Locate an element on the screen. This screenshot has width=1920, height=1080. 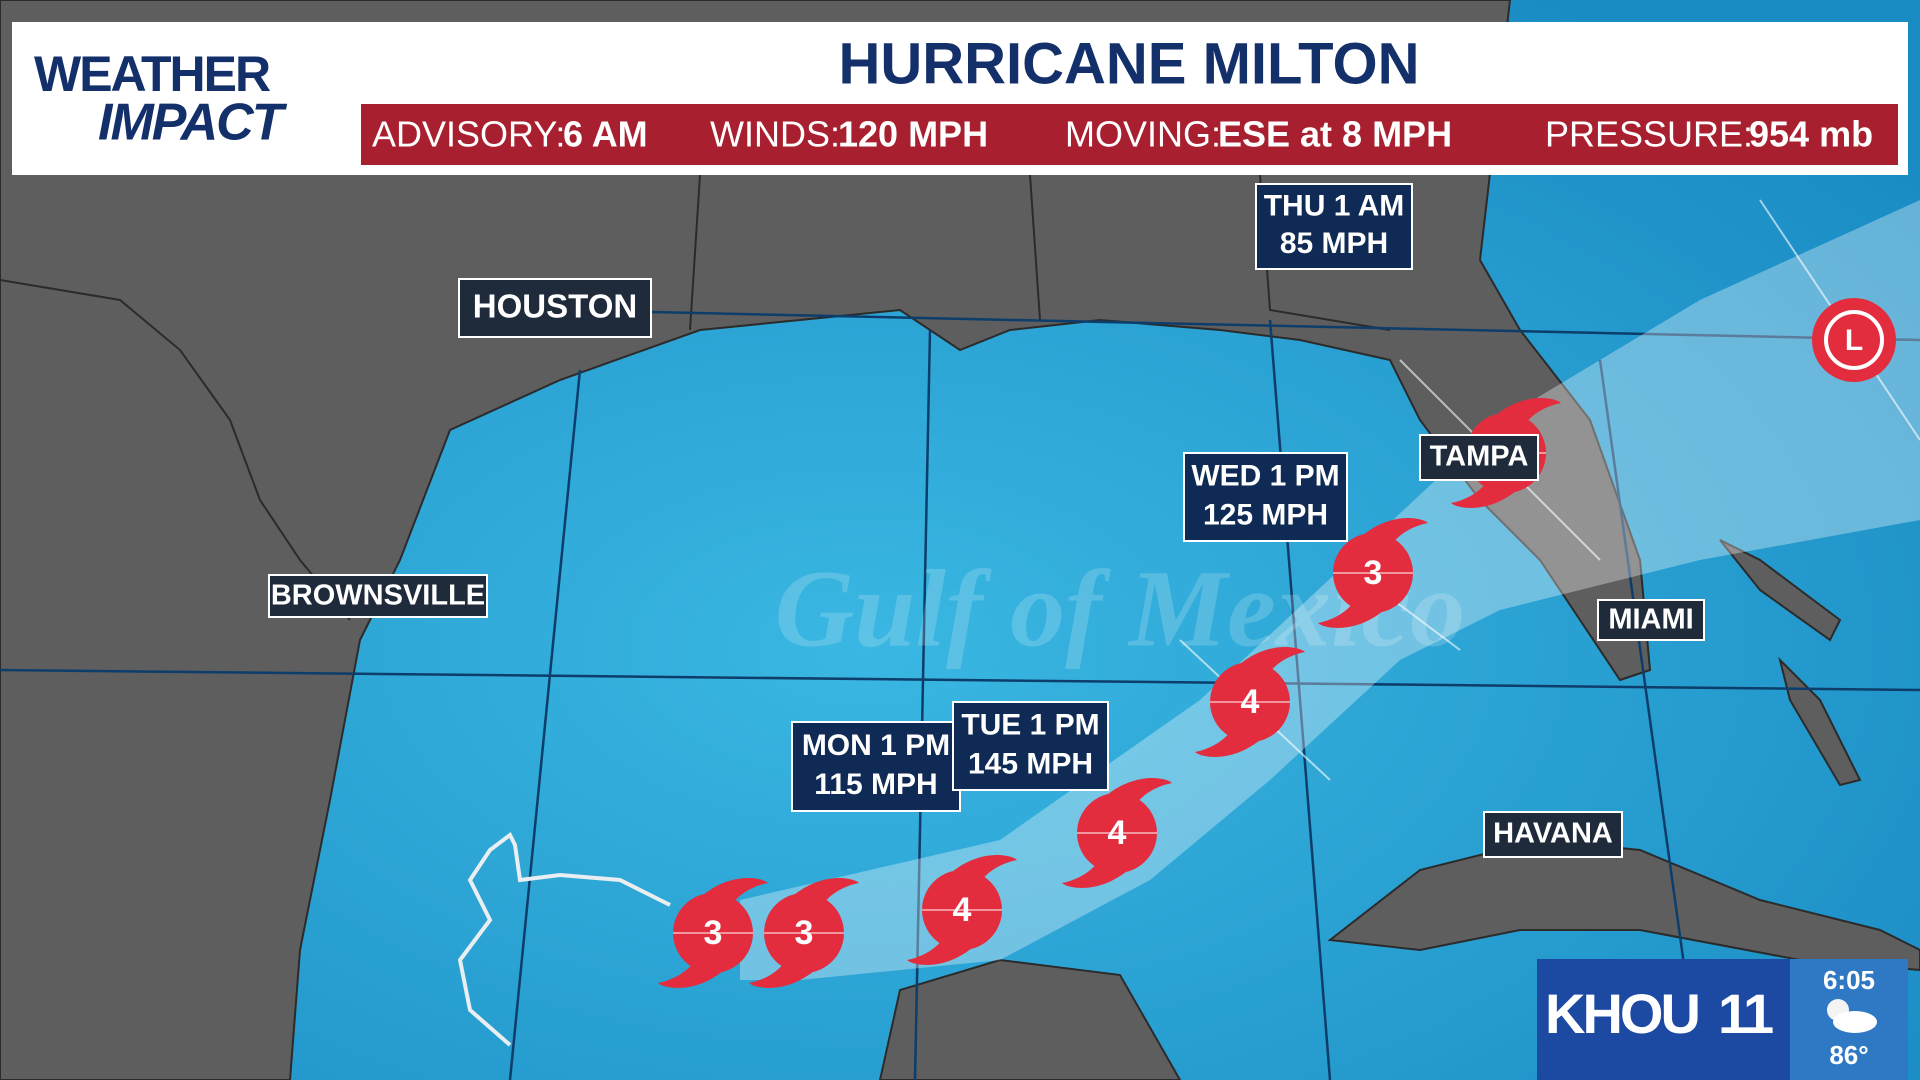
station-logo-bg is located at coordinates (1663, 1019).